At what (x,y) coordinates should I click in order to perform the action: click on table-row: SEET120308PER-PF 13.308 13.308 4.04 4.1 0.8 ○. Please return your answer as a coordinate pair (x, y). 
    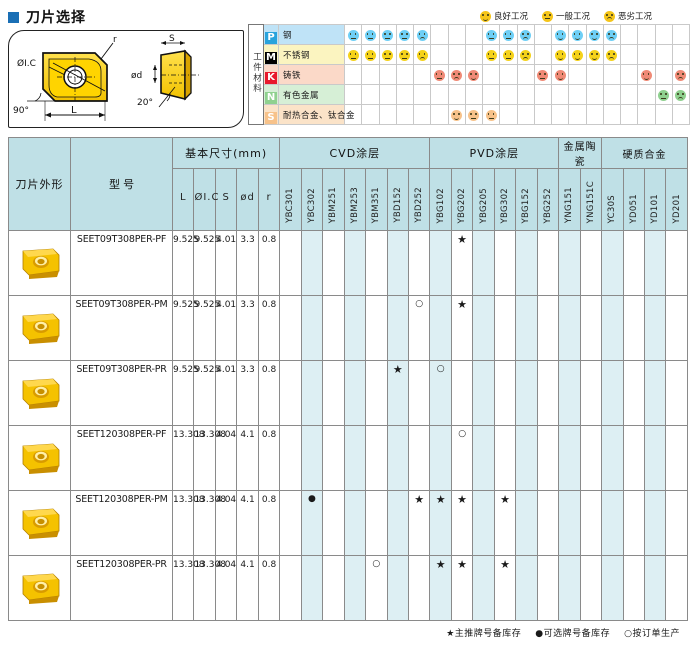
    Looking at the image, I should click on (348, 458).